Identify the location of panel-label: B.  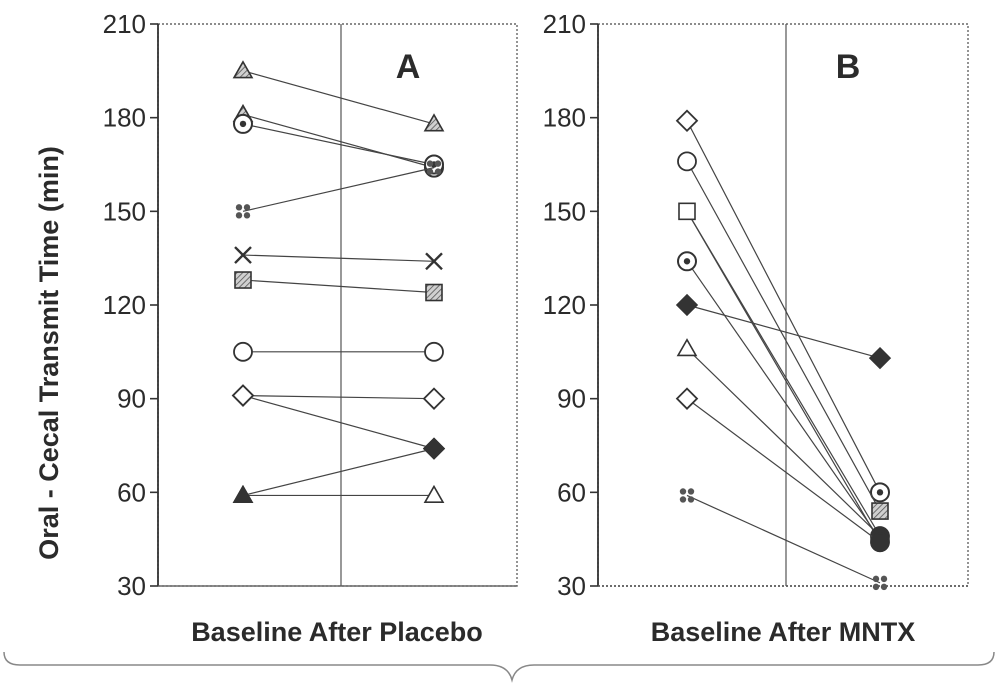
(848, 67).